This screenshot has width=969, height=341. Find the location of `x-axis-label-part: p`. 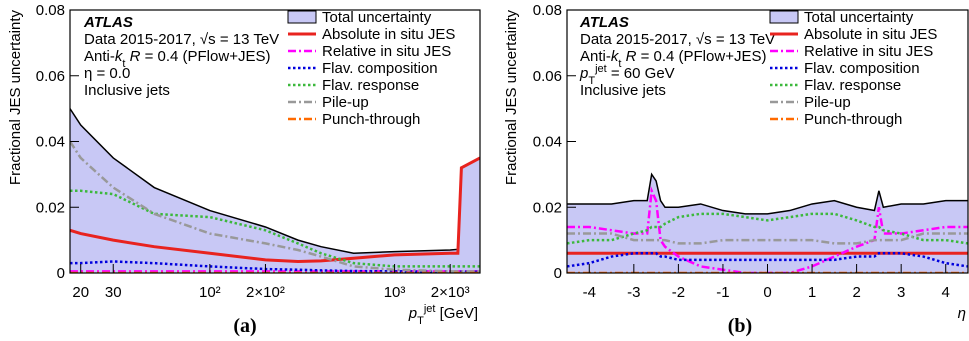

x-axis-label-part: p is located at coordinates (412, 313).